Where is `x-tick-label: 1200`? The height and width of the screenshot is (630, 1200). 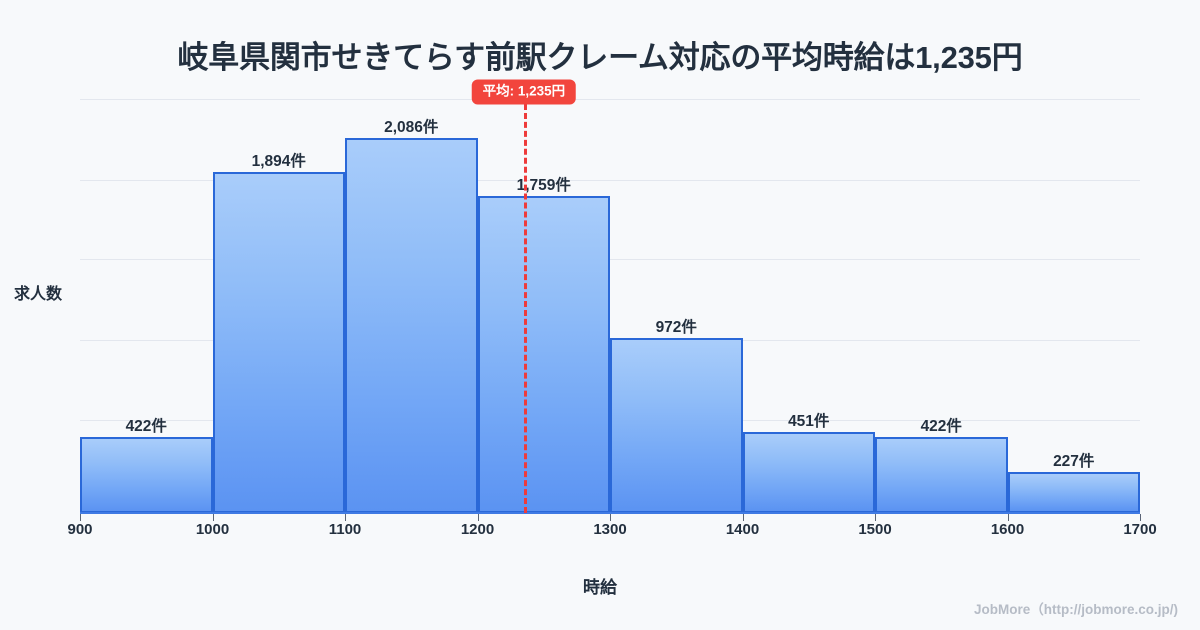 x-tick-label: 1200 is located at coordinates (477, 529).